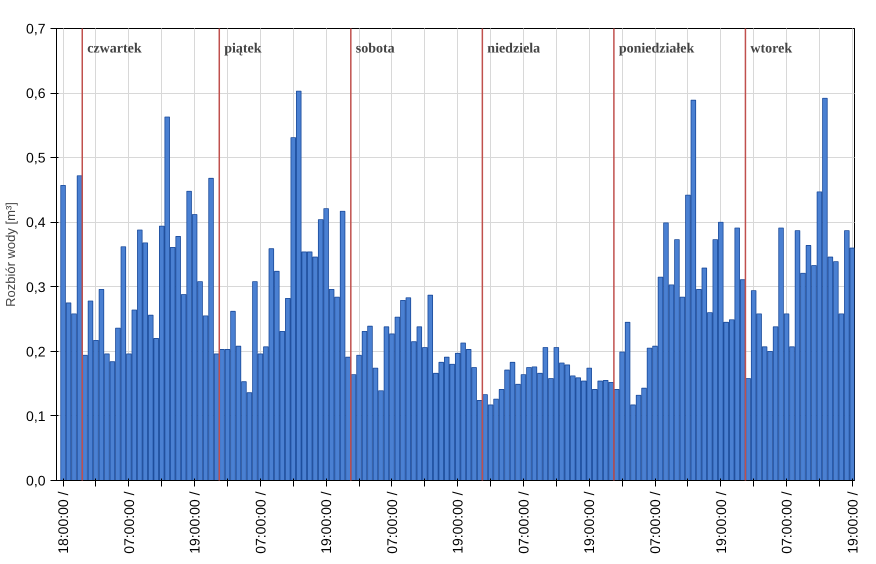 Image resolution: width=876 pixels, height=564 pixels. I want to click on y-tick-label: 0,6, so click(36, 93).